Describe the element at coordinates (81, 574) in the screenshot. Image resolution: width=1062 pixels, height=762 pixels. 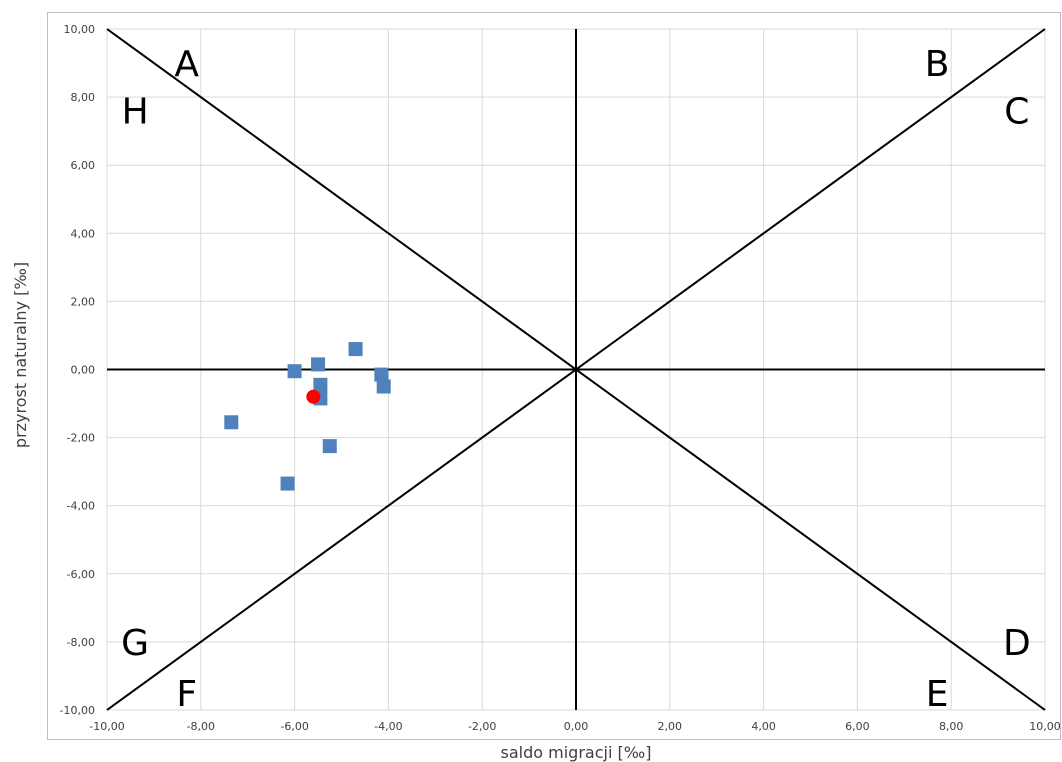
I see `y-tick-label: -6,00` at that location.